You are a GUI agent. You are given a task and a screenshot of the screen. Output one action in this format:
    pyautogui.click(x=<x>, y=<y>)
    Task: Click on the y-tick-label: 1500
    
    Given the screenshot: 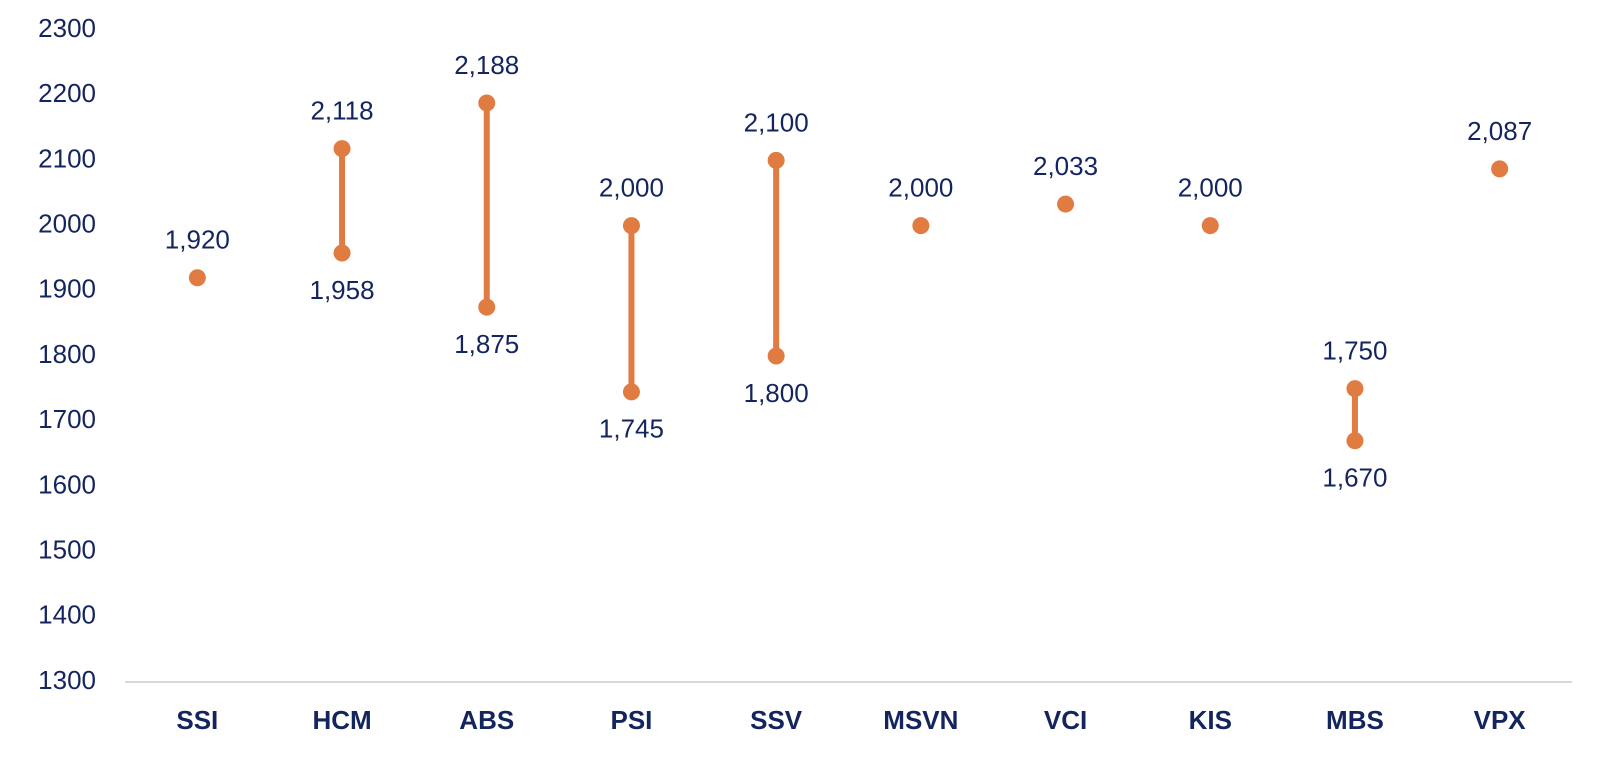 What is the action you would take?
    pyautogui.click(x=67, y=549)
    